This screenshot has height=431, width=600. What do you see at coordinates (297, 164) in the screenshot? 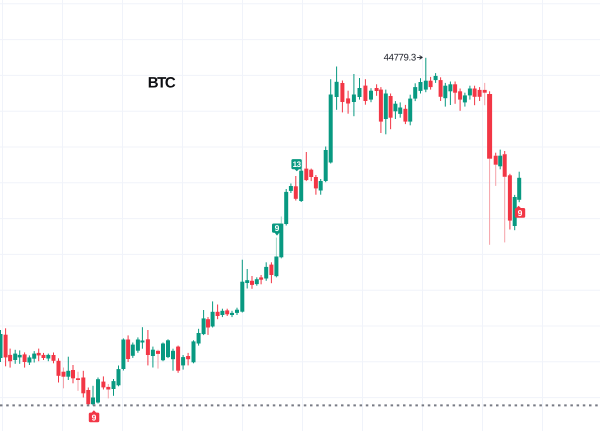
I see `svg-text: 13` at bounding box center [297, 164].